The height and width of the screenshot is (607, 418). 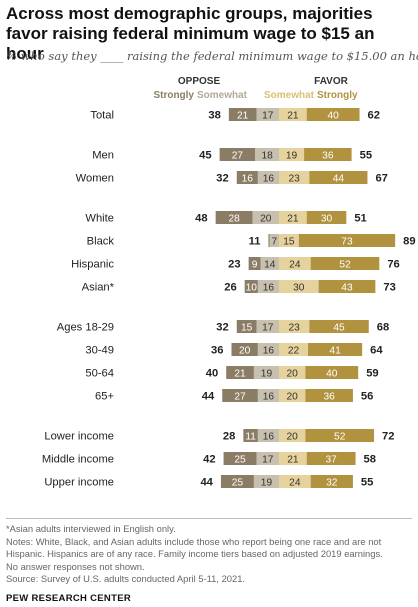 What do you see at coordinates (255, 241) in the screenshot?
I see `oppose-total: 11` at bounding box center [255, 241].